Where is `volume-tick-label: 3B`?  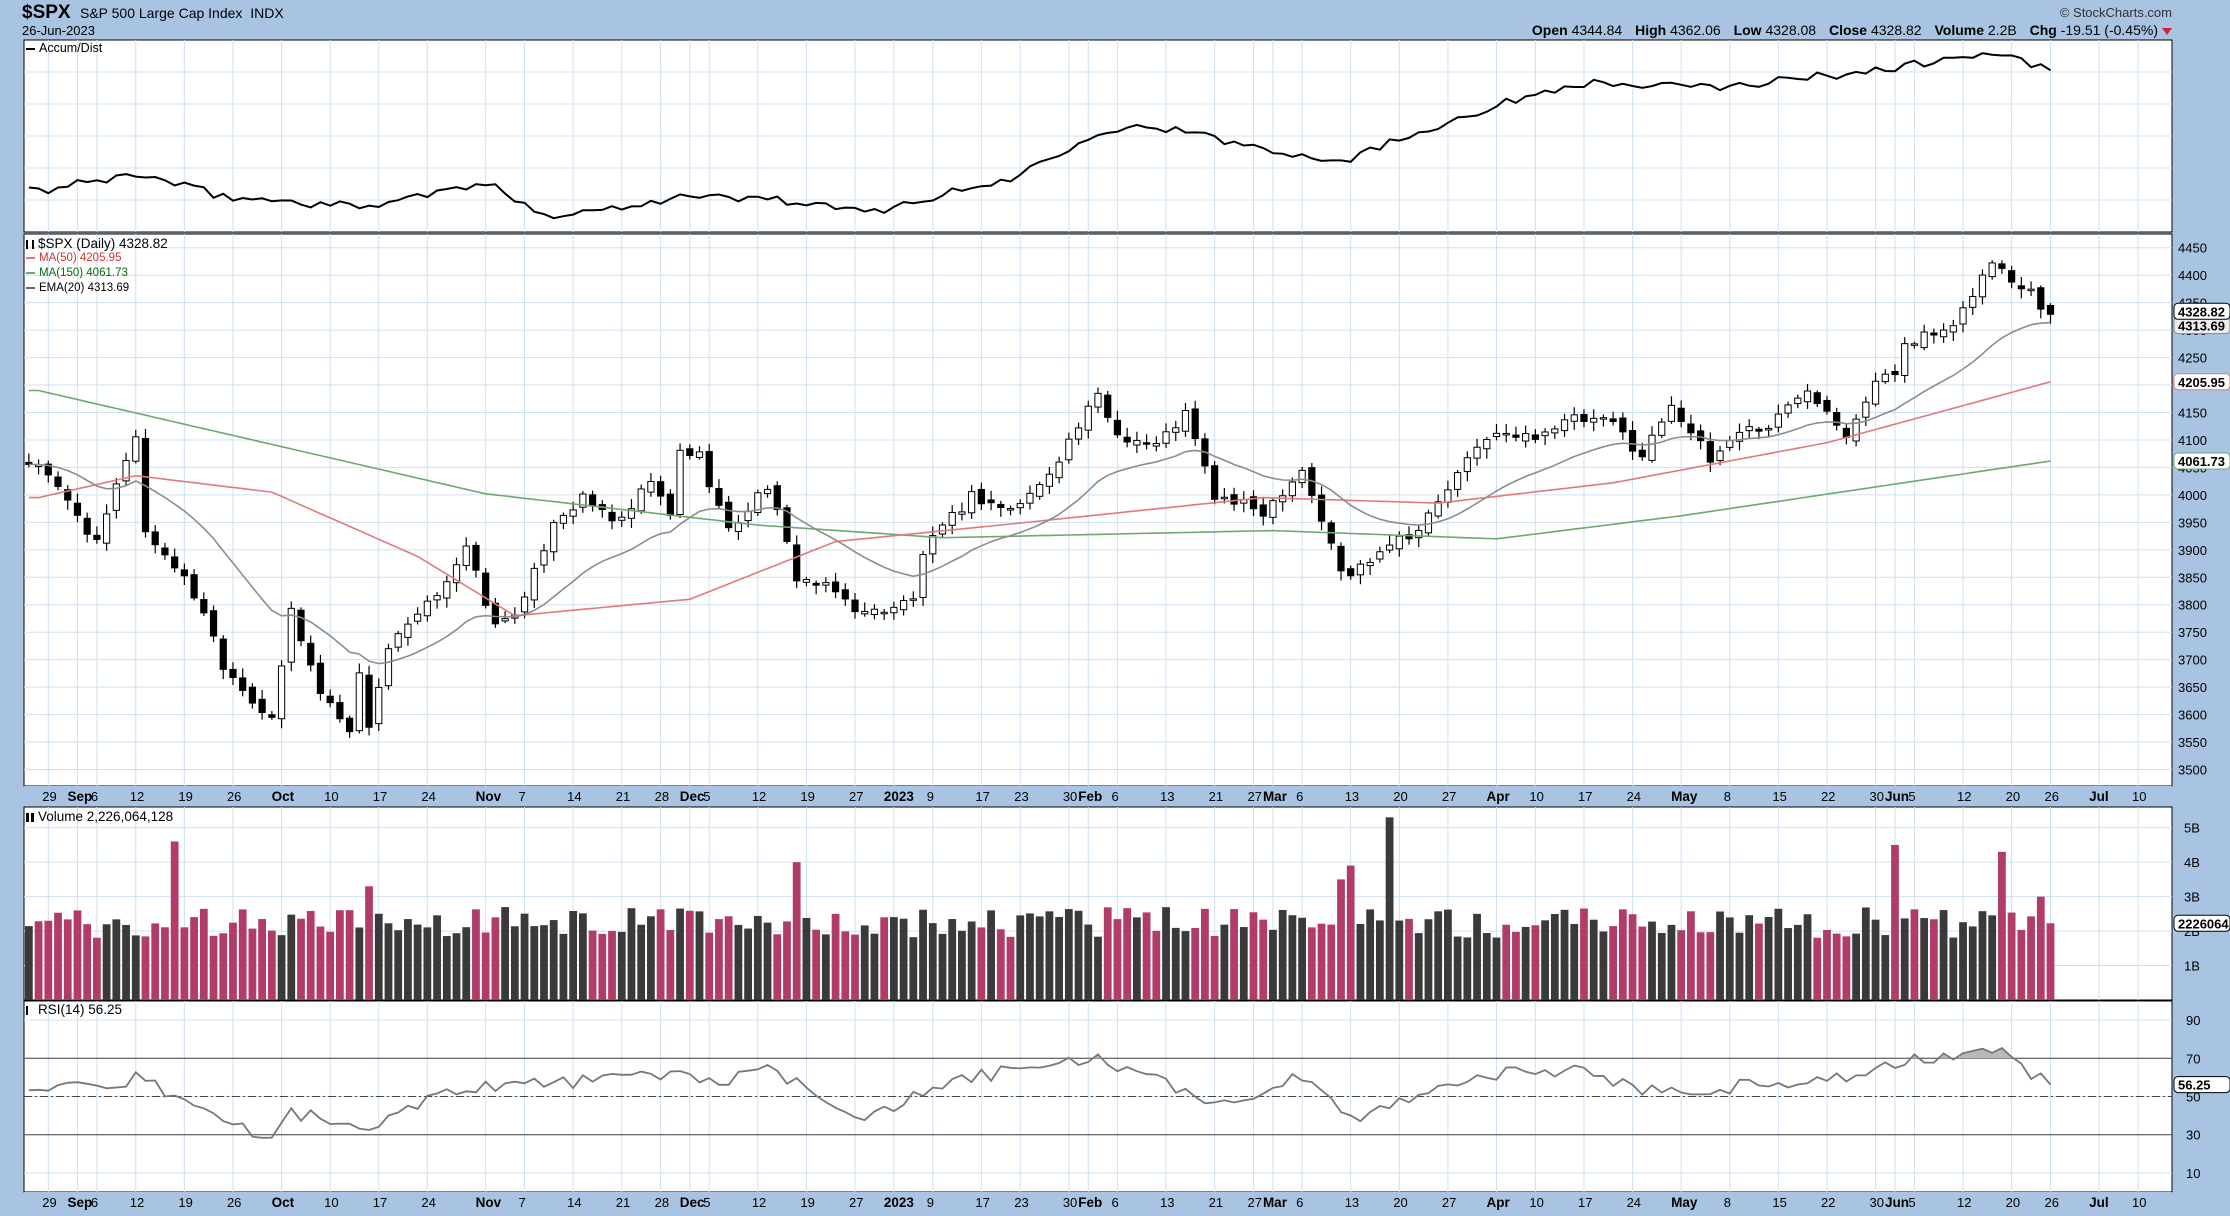
volume-tick-label: 3B is located at coordinates (2192, 897).